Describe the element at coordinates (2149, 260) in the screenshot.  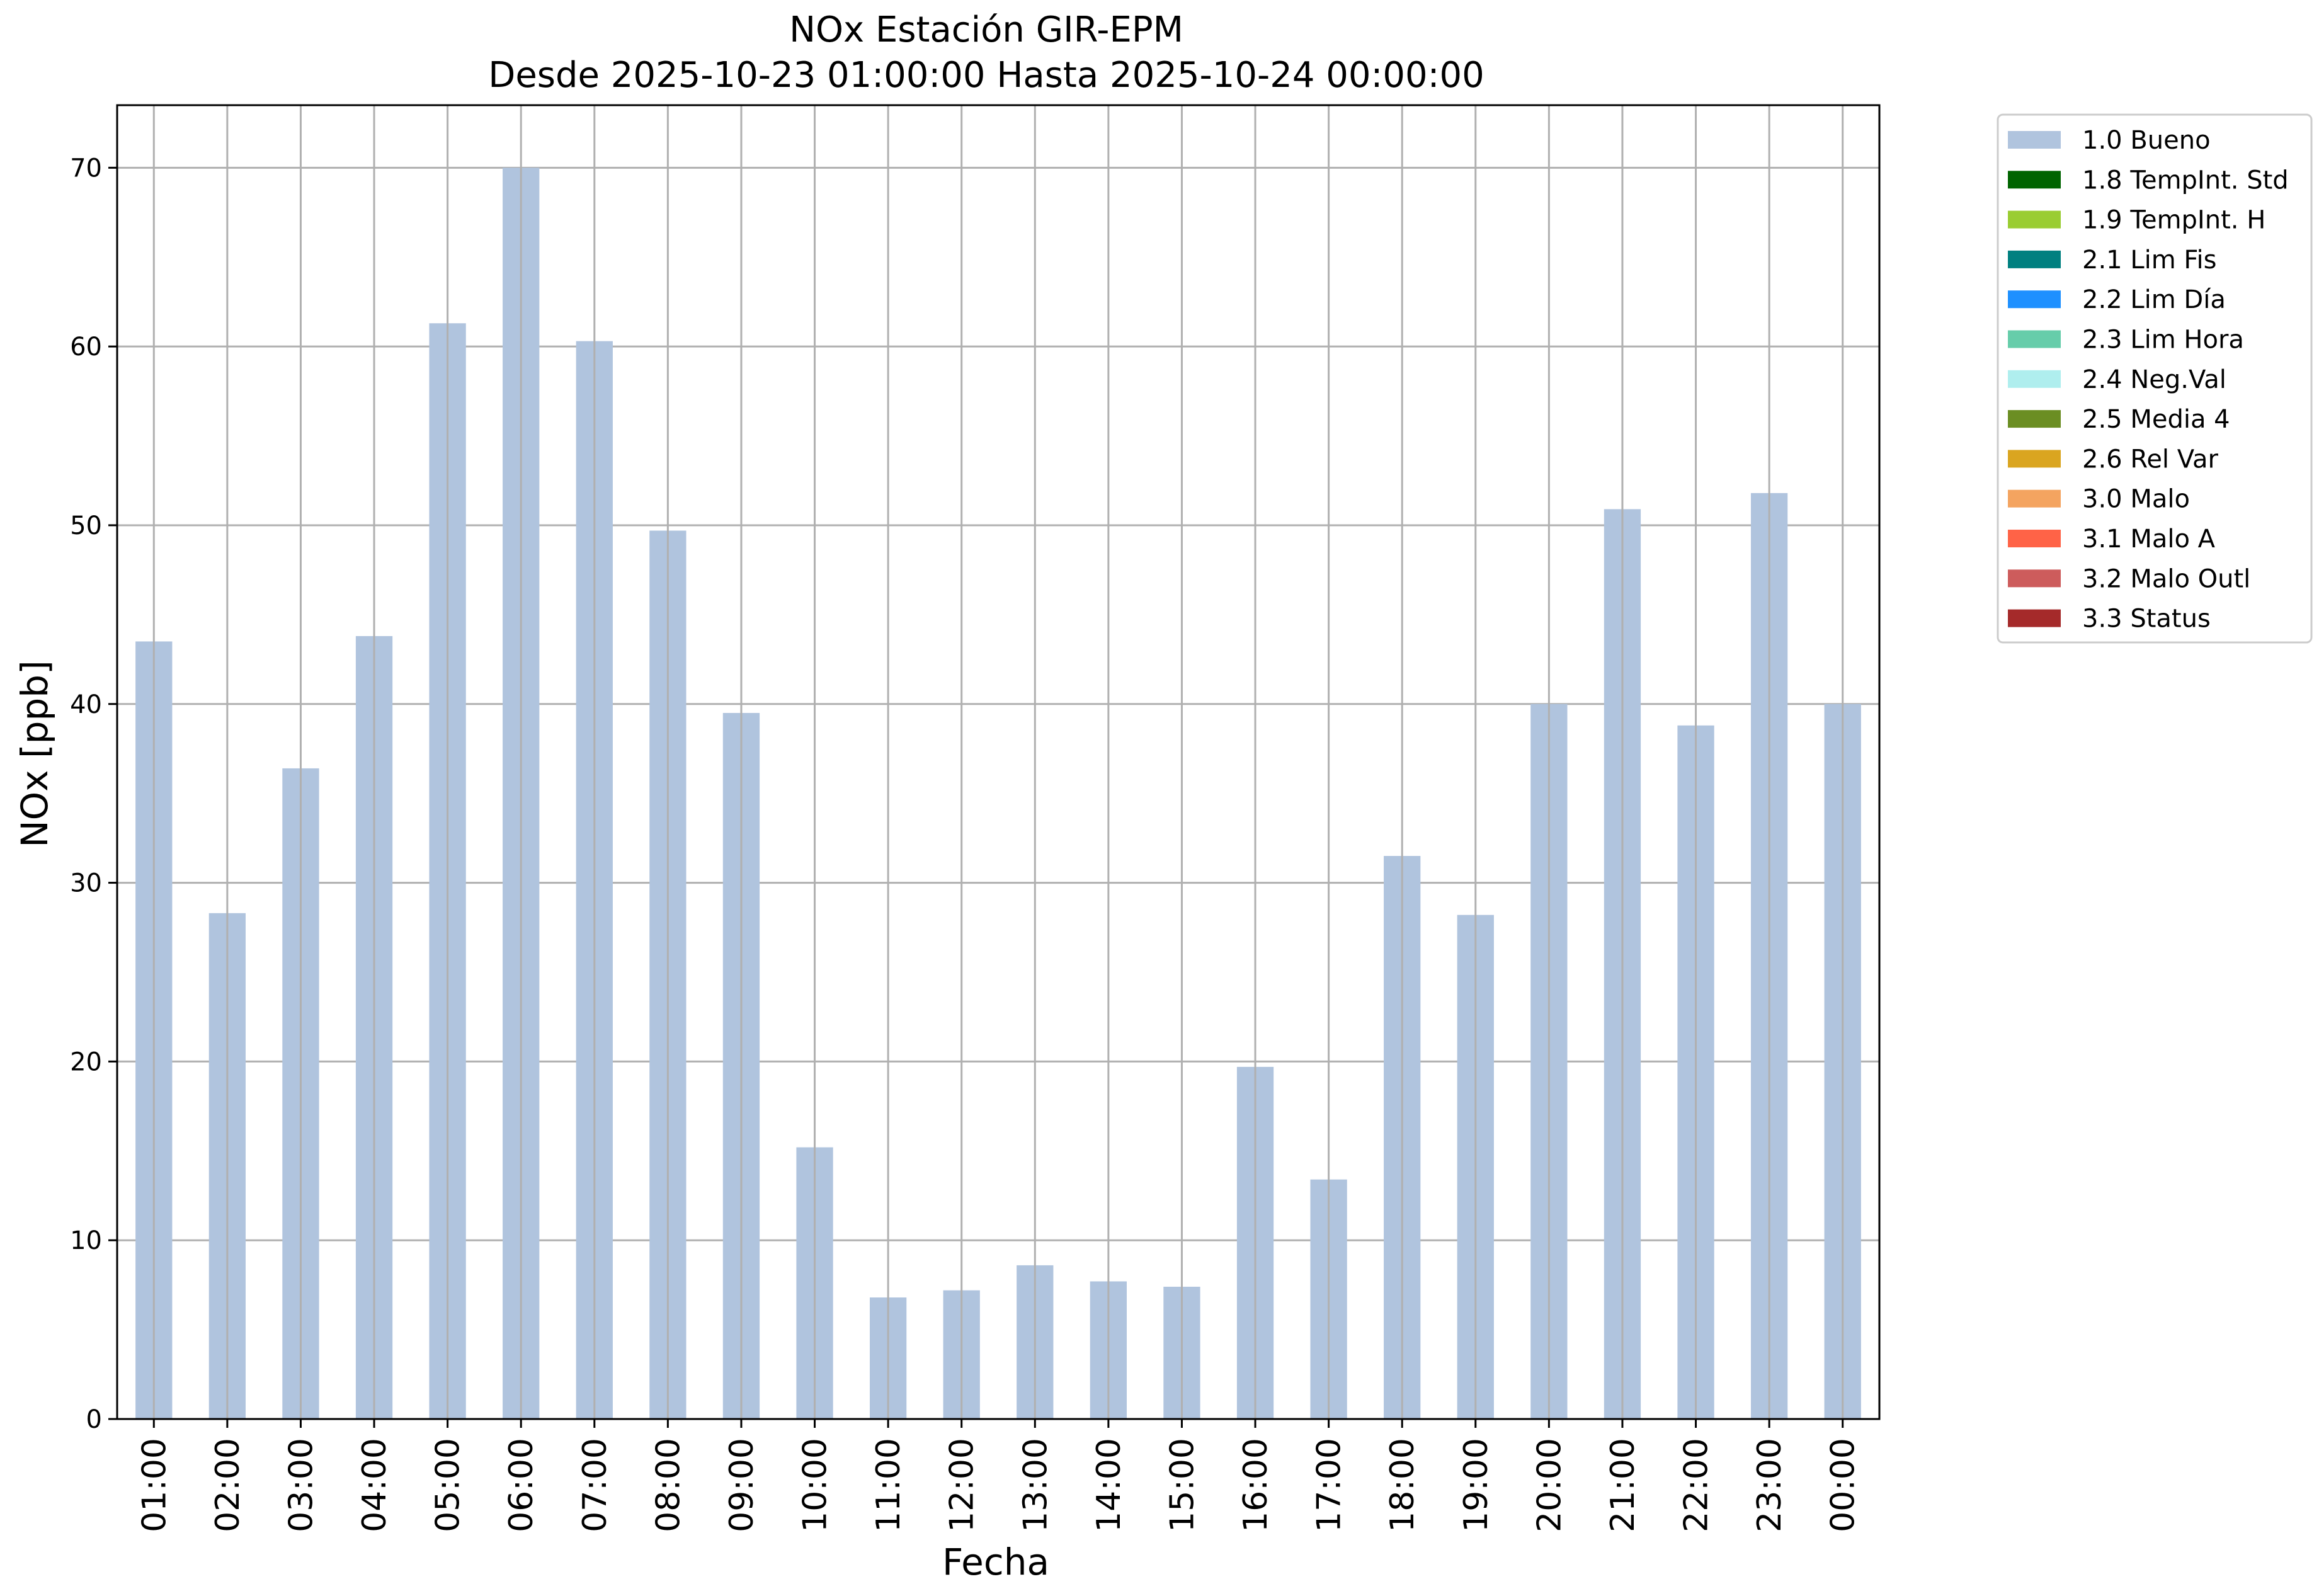
I see `legend-label: 2.1 Lim Fis` at that location.